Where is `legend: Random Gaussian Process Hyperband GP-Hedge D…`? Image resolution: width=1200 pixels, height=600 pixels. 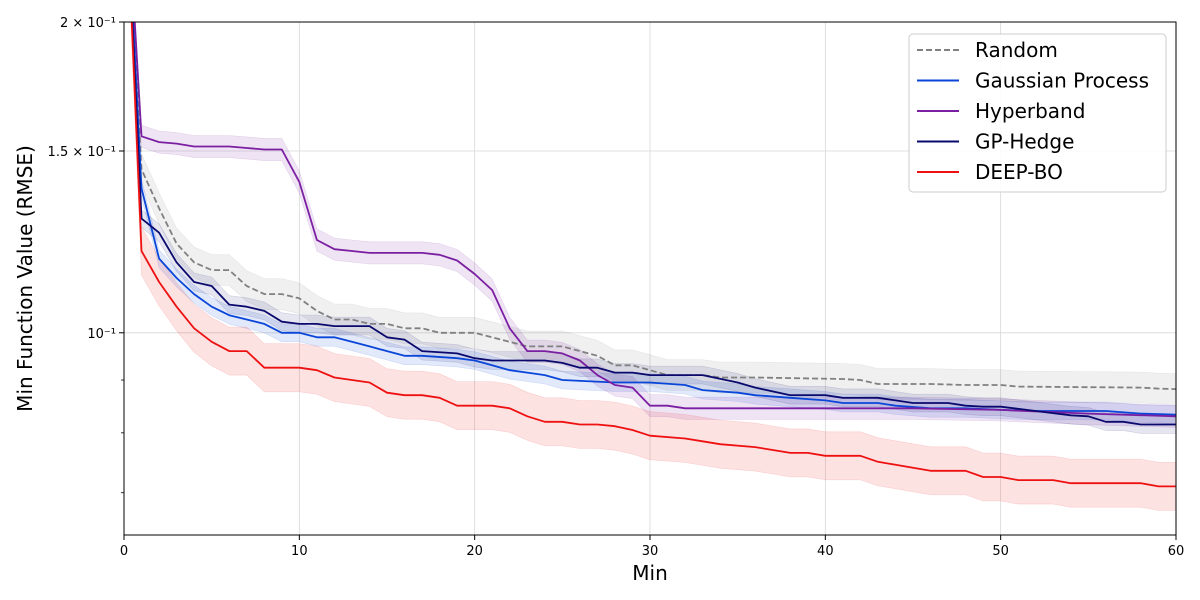
legend: Random Gaussian Process Hyperband GP-Hedge D… is located at coordinates (1037, 113).